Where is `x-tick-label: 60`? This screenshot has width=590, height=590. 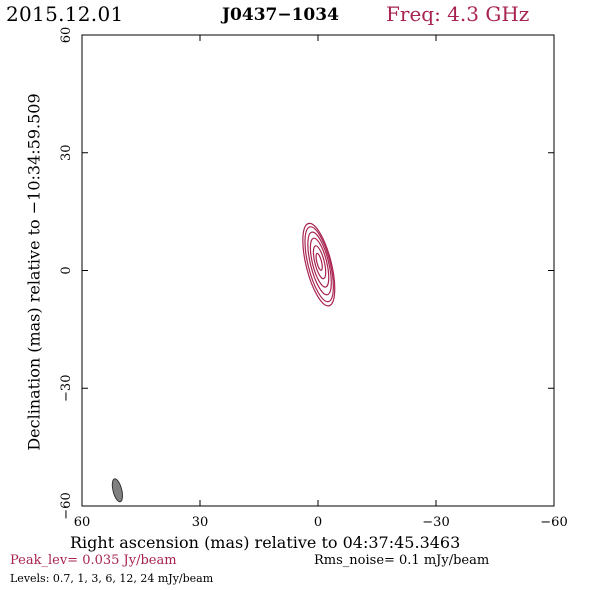 x-tick-label: 60 is located at coordinates (82, 522).